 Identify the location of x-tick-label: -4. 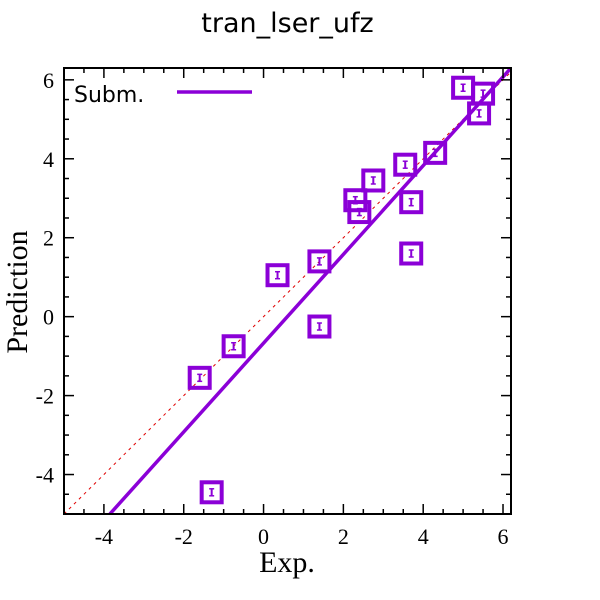
(104, 536).